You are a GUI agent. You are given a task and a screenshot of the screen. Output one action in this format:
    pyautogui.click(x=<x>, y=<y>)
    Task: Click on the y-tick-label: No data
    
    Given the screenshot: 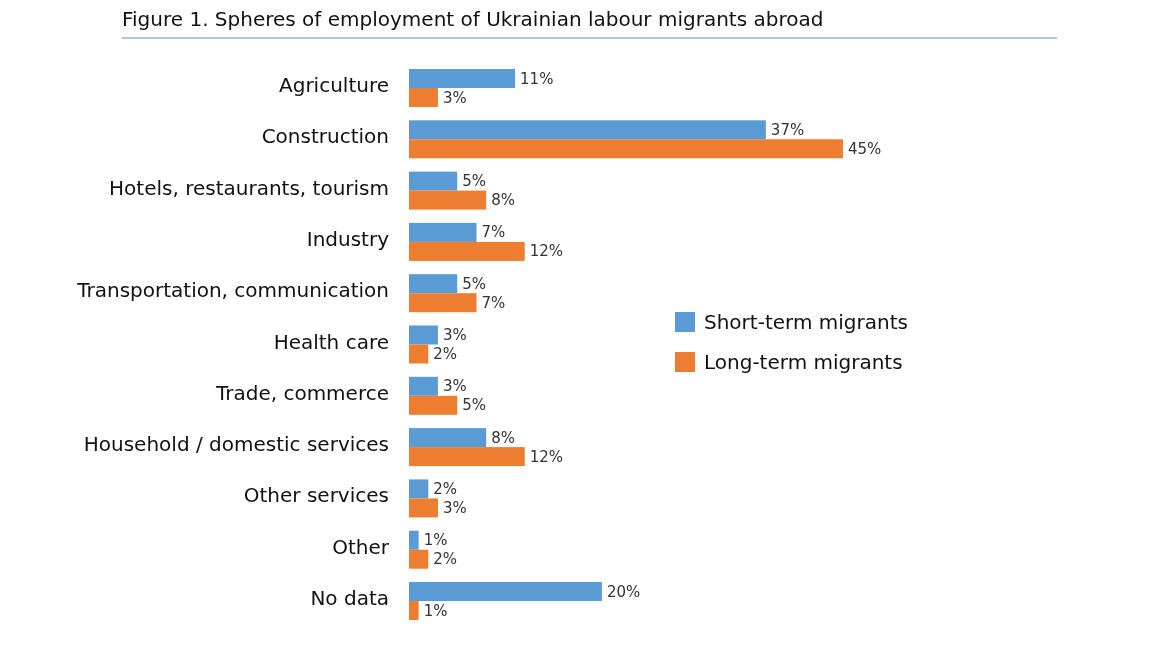 What is the action you would take?
    pyautogui.click(x=349, y=598)
    